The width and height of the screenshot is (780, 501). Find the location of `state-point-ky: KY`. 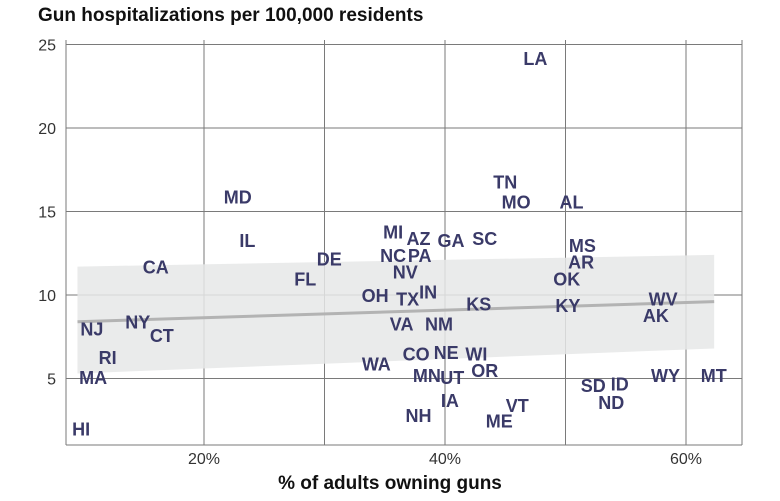

state-point-ky: KY is located at coordinates (567, 306).